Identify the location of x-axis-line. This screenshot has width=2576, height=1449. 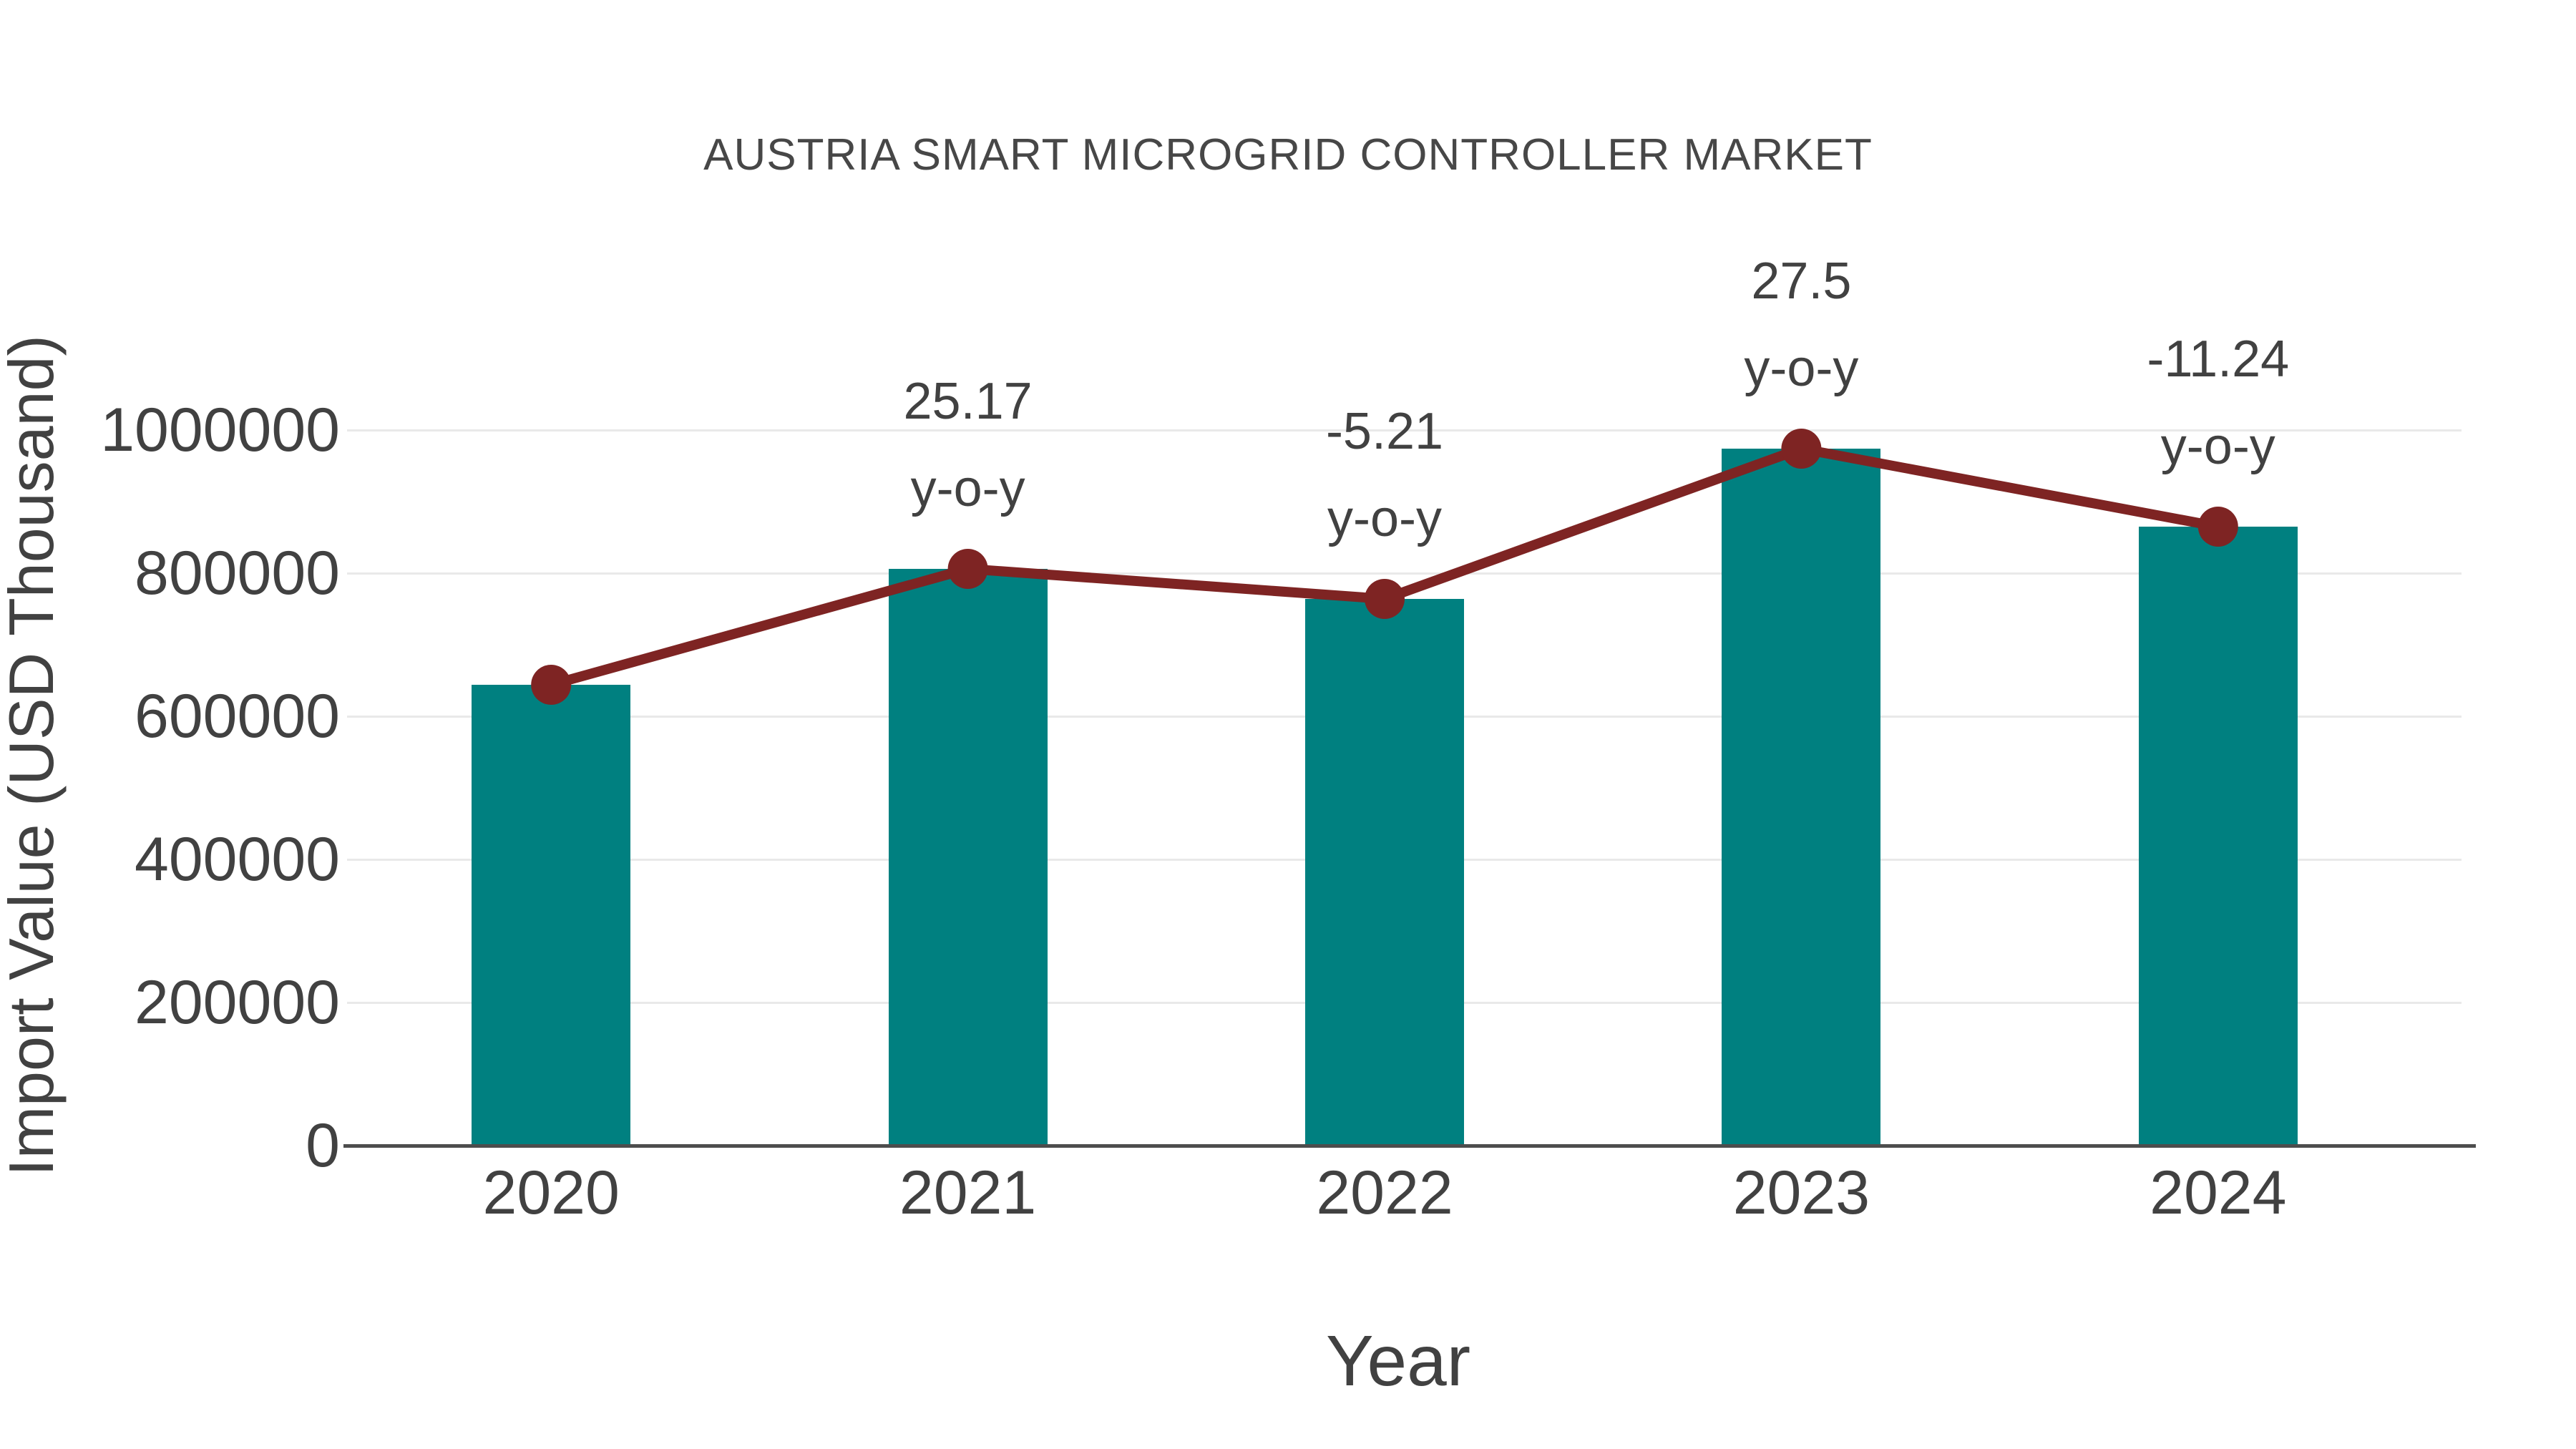
(1409, 1146).